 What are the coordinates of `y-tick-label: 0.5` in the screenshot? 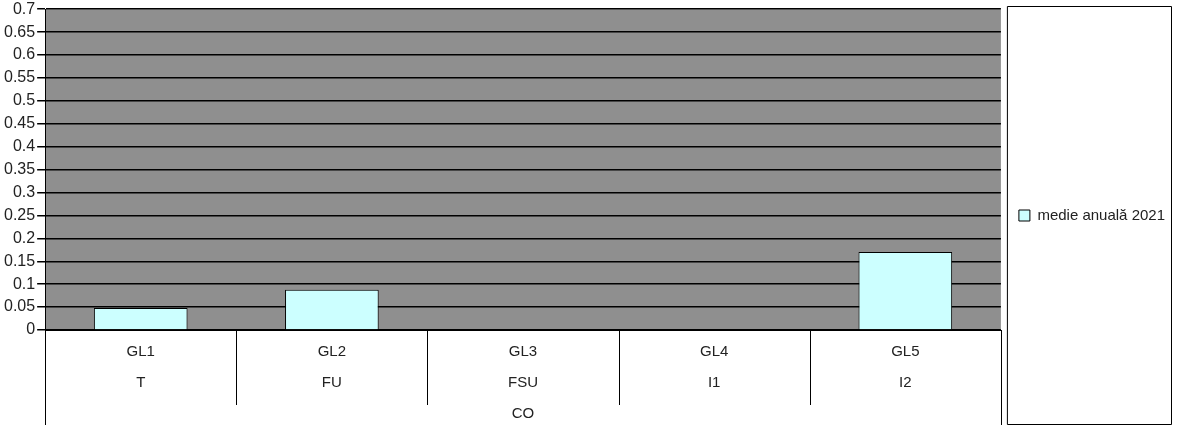 It's located at (24, 100).